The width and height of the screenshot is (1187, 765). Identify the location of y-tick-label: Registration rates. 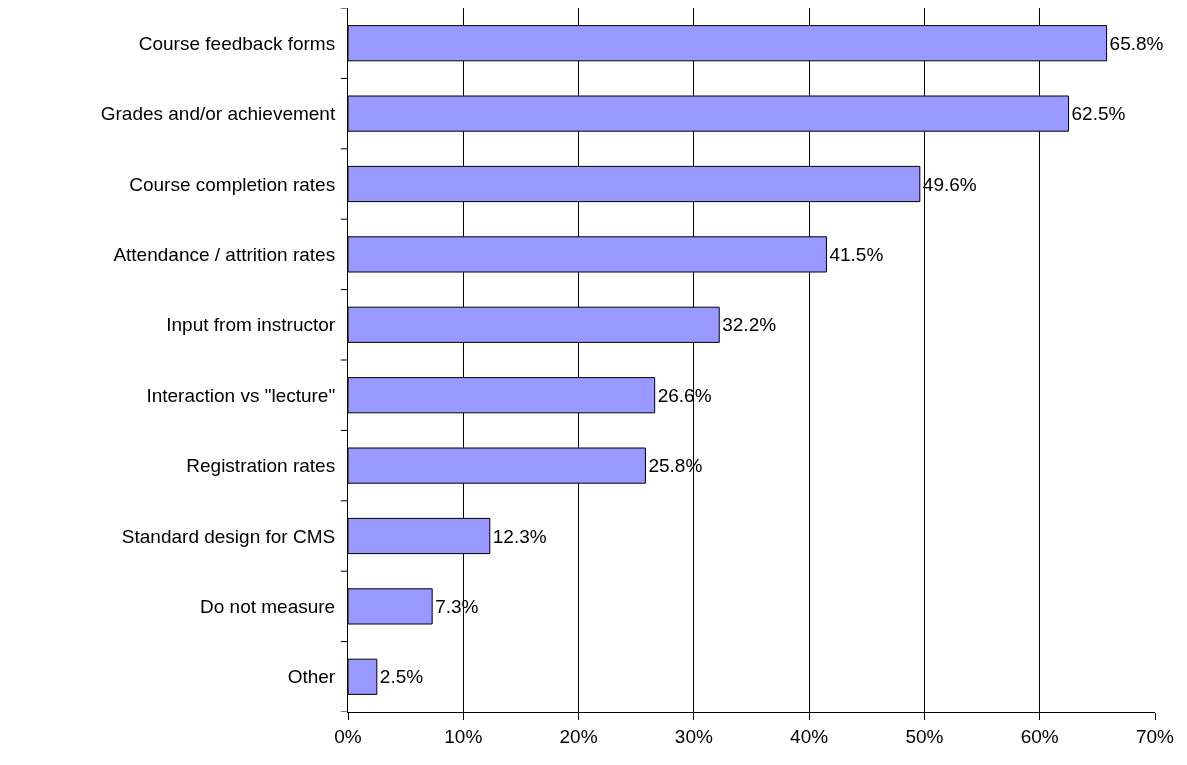
(261, 466).